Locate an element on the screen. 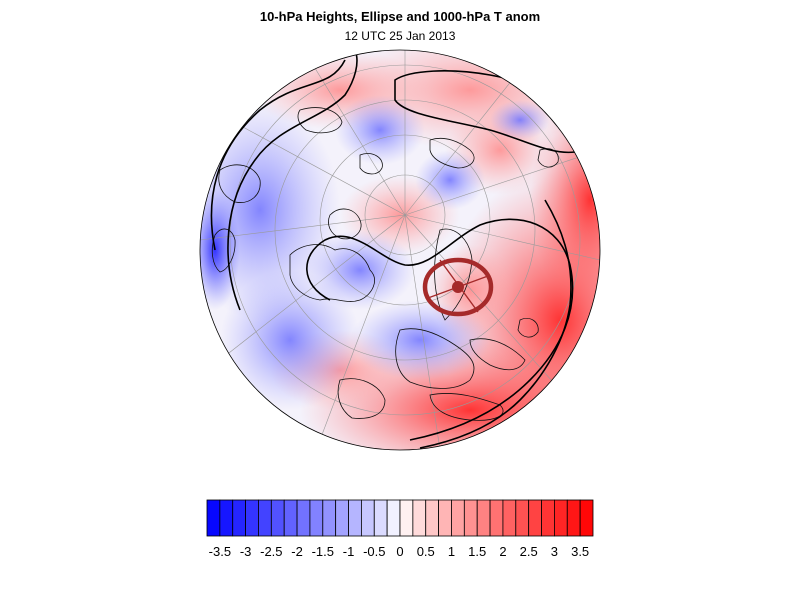 Image resolution: width=800 pixels, height=600 pixels. vortex-ellipse is located at coordinates (458, 287).